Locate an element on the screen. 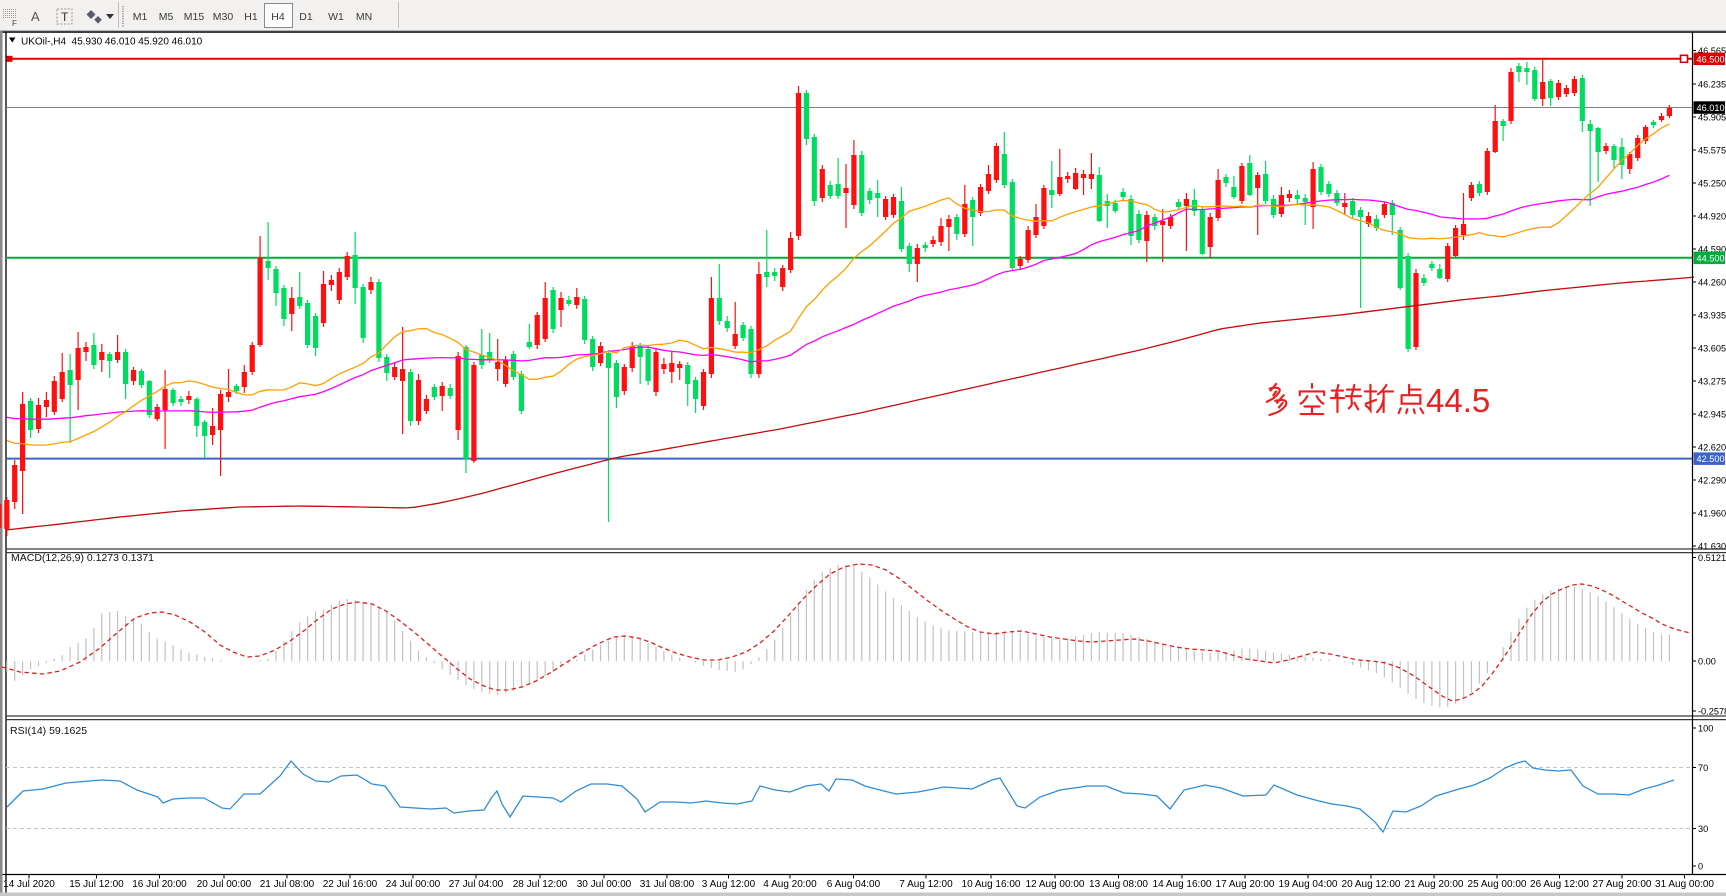 The height and width of the screenshot is (896, 1726). svg-text: M15 is located at coordinates (194, 17).